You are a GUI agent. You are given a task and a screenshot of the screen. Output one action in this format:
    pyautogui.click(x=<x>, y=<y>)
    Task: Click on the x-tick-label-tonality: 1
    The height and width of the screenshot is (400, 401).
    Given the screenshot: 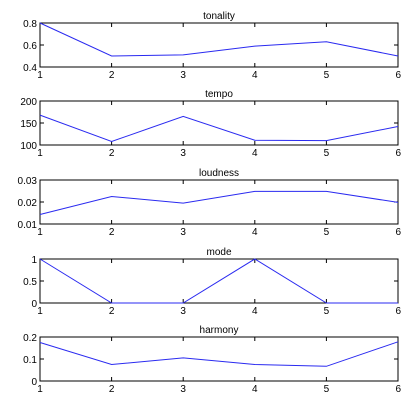 What is the action you would take?
    pyautogui.click(x=40, y=75)
    